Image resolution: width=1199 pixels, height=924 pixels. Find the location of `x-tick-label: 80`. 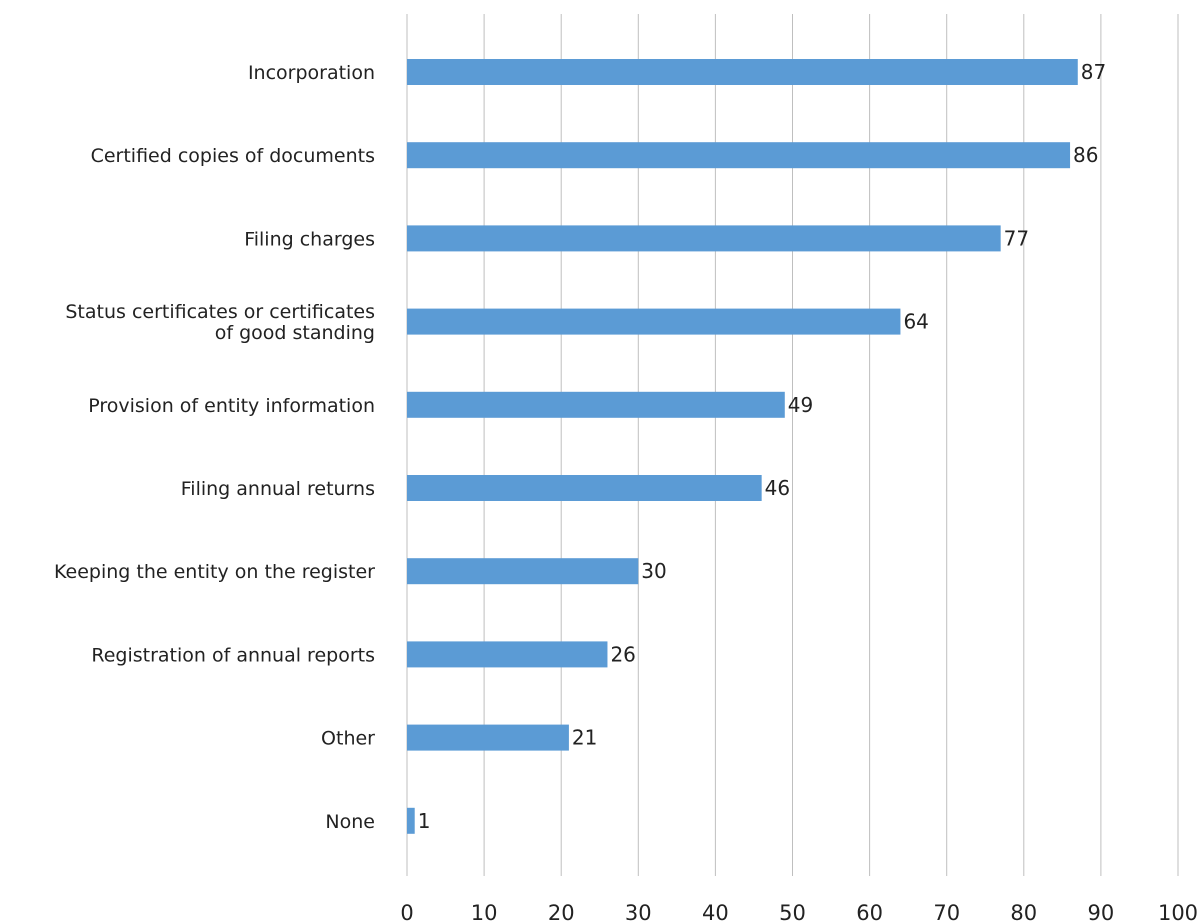

x-tick-label: 80 is located at coordinates (1023, 912).